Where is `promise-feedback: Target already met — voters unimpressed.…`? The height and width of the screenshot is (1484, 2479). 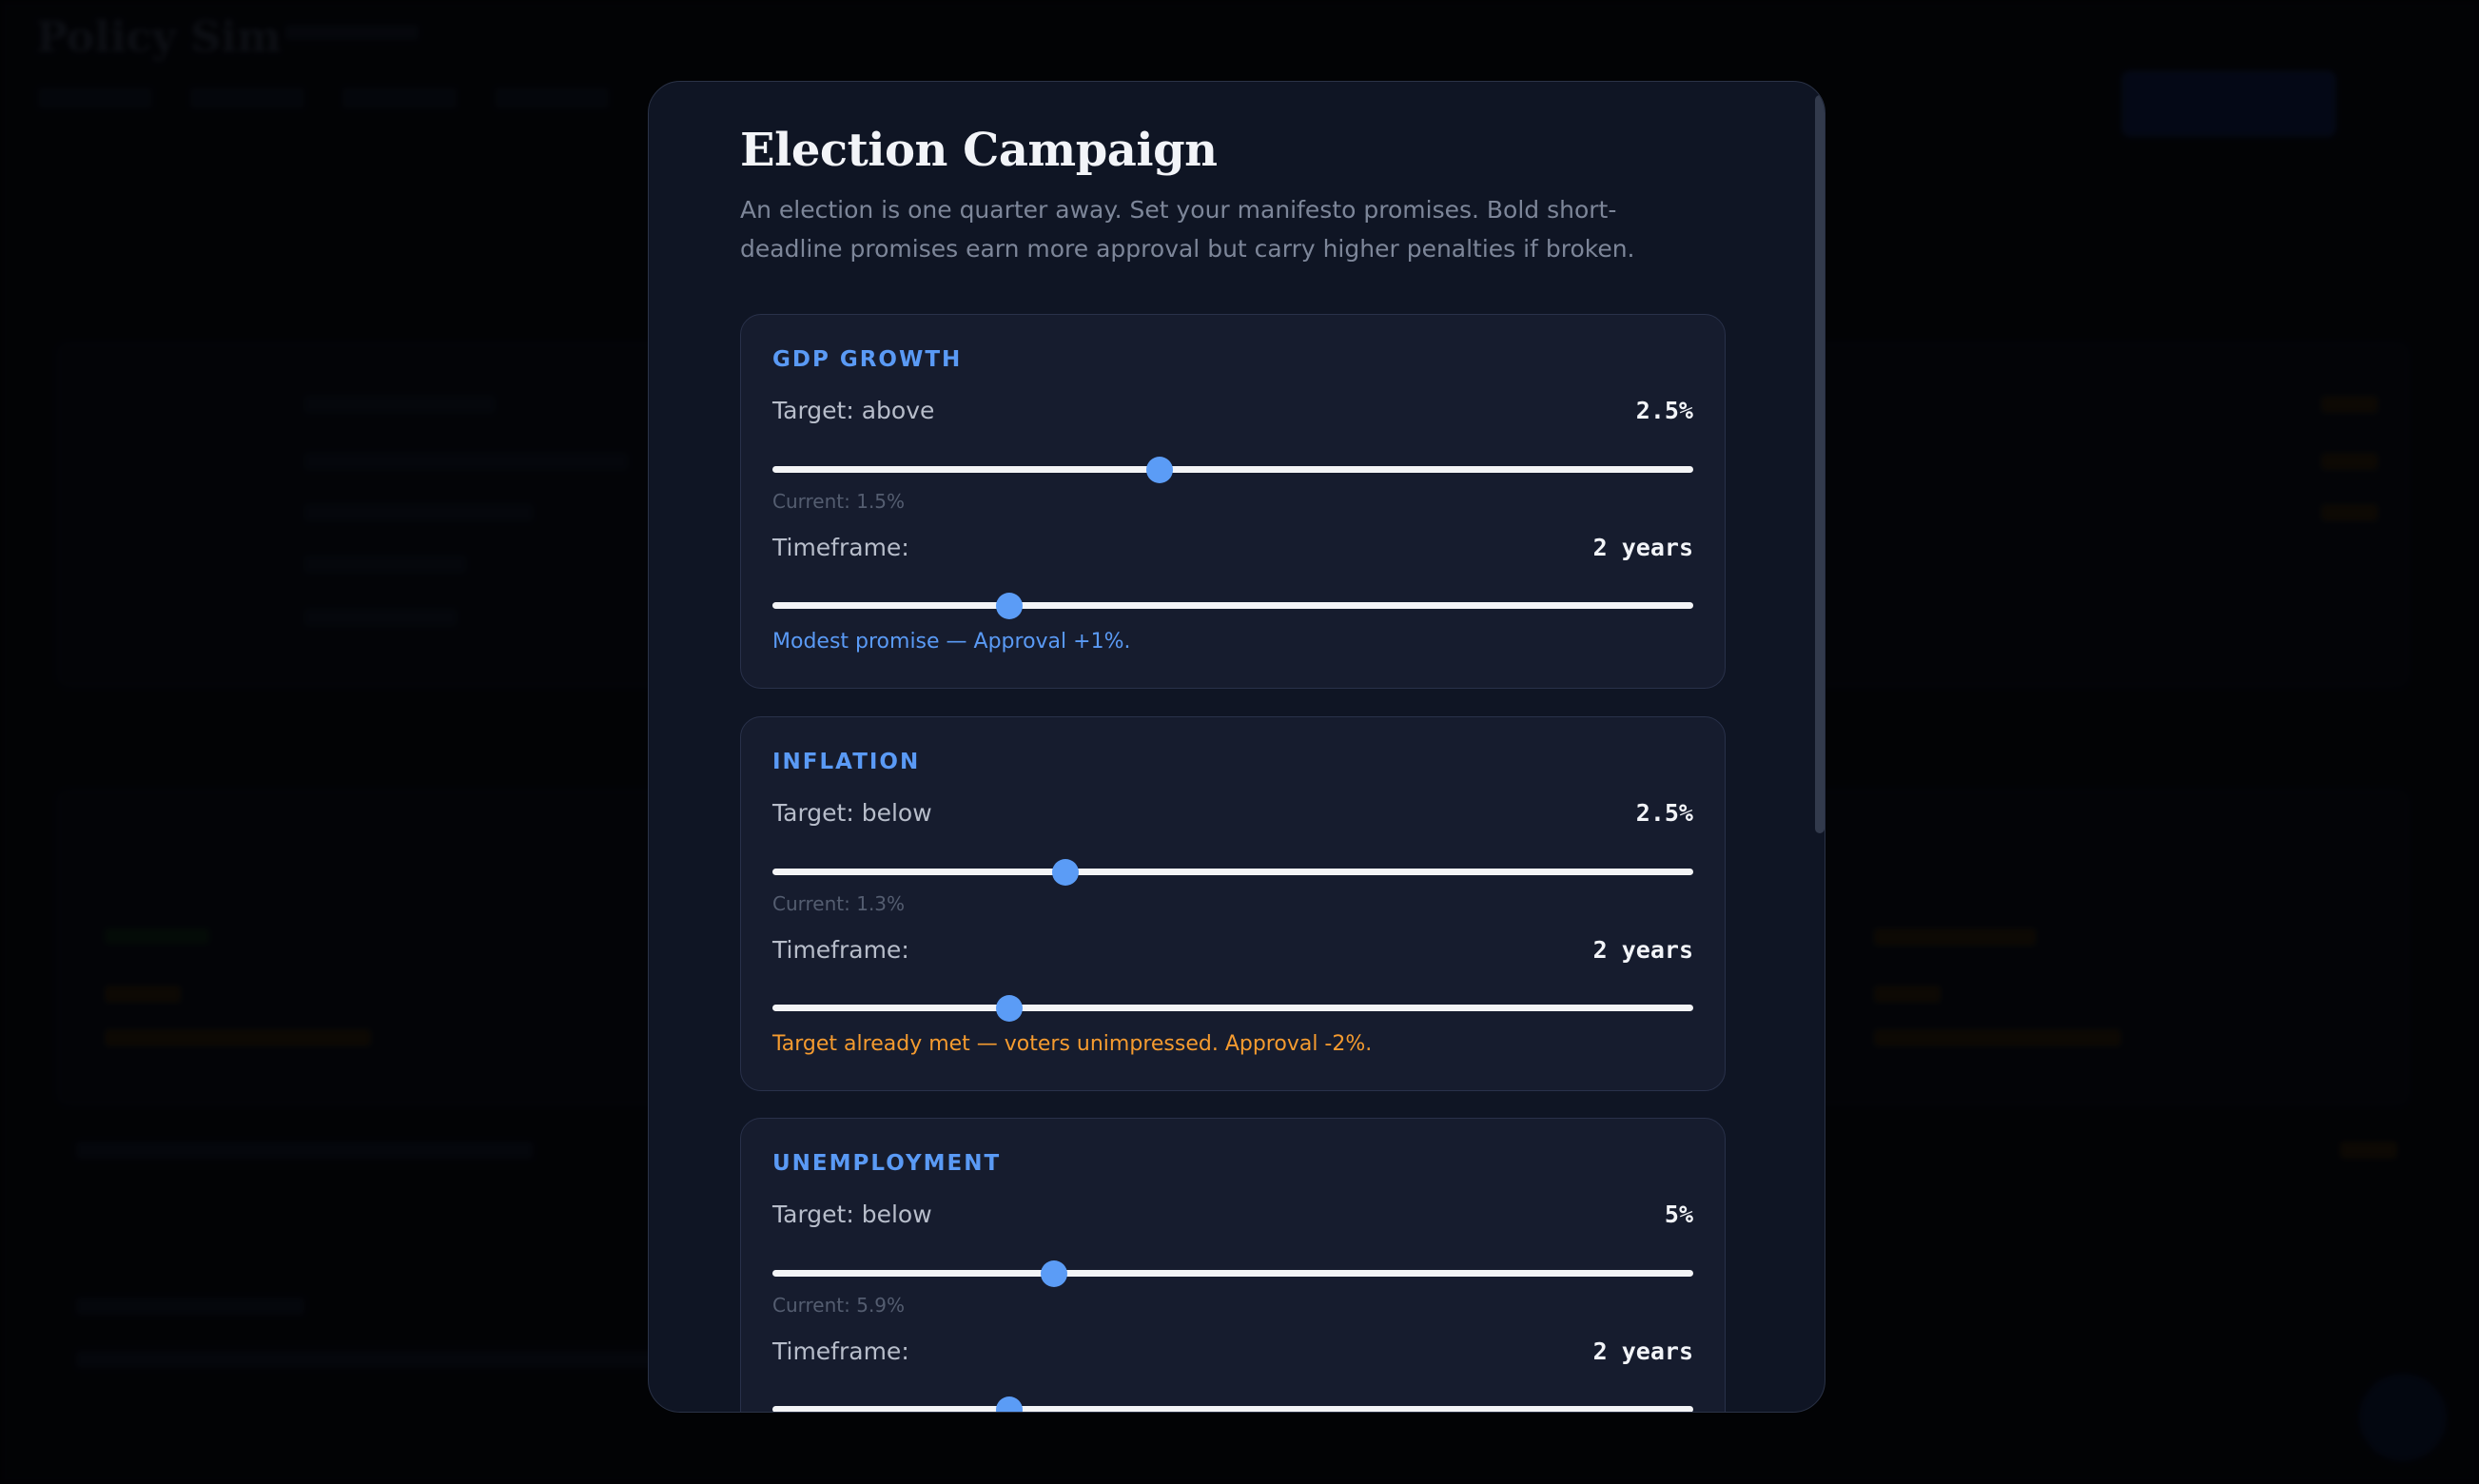
promise-feedback: Target already met — voters unimpressed.… is located at coordinates (1072, 1044).